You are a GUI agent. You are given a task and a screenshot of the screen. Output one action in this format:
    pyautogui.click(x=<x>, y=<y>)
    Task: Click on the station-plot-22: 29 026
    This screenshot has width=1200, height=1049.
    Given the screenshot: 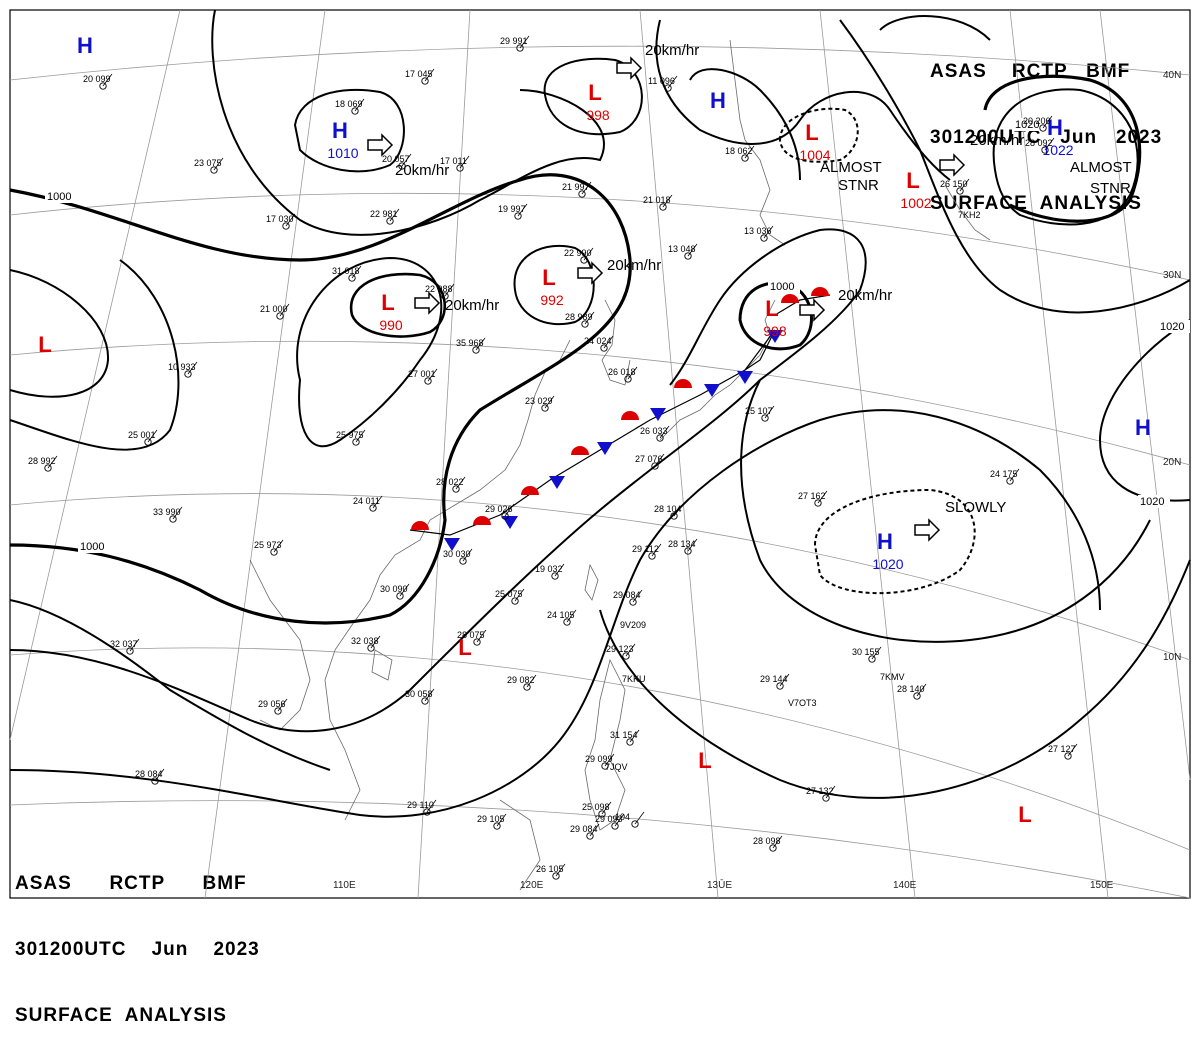 What is the action you would take?
    pyautogui.click(x=500, y=511)
    